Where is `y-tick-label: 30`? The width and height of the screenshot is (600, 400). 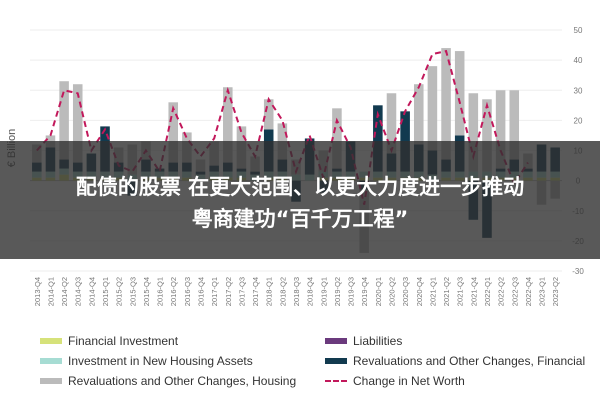
y-tick-label: 30 is located at coordinates (578, 90).